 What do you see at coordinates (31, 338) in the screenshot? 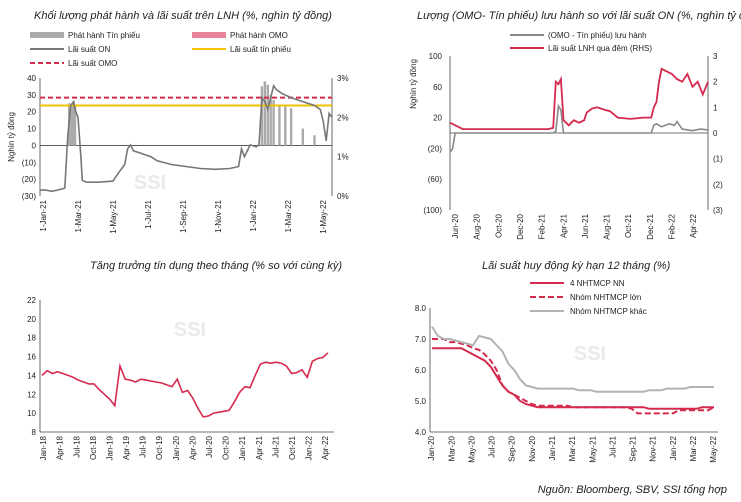
I see `y-tick-label: 18` at bounding box center [31, 338].